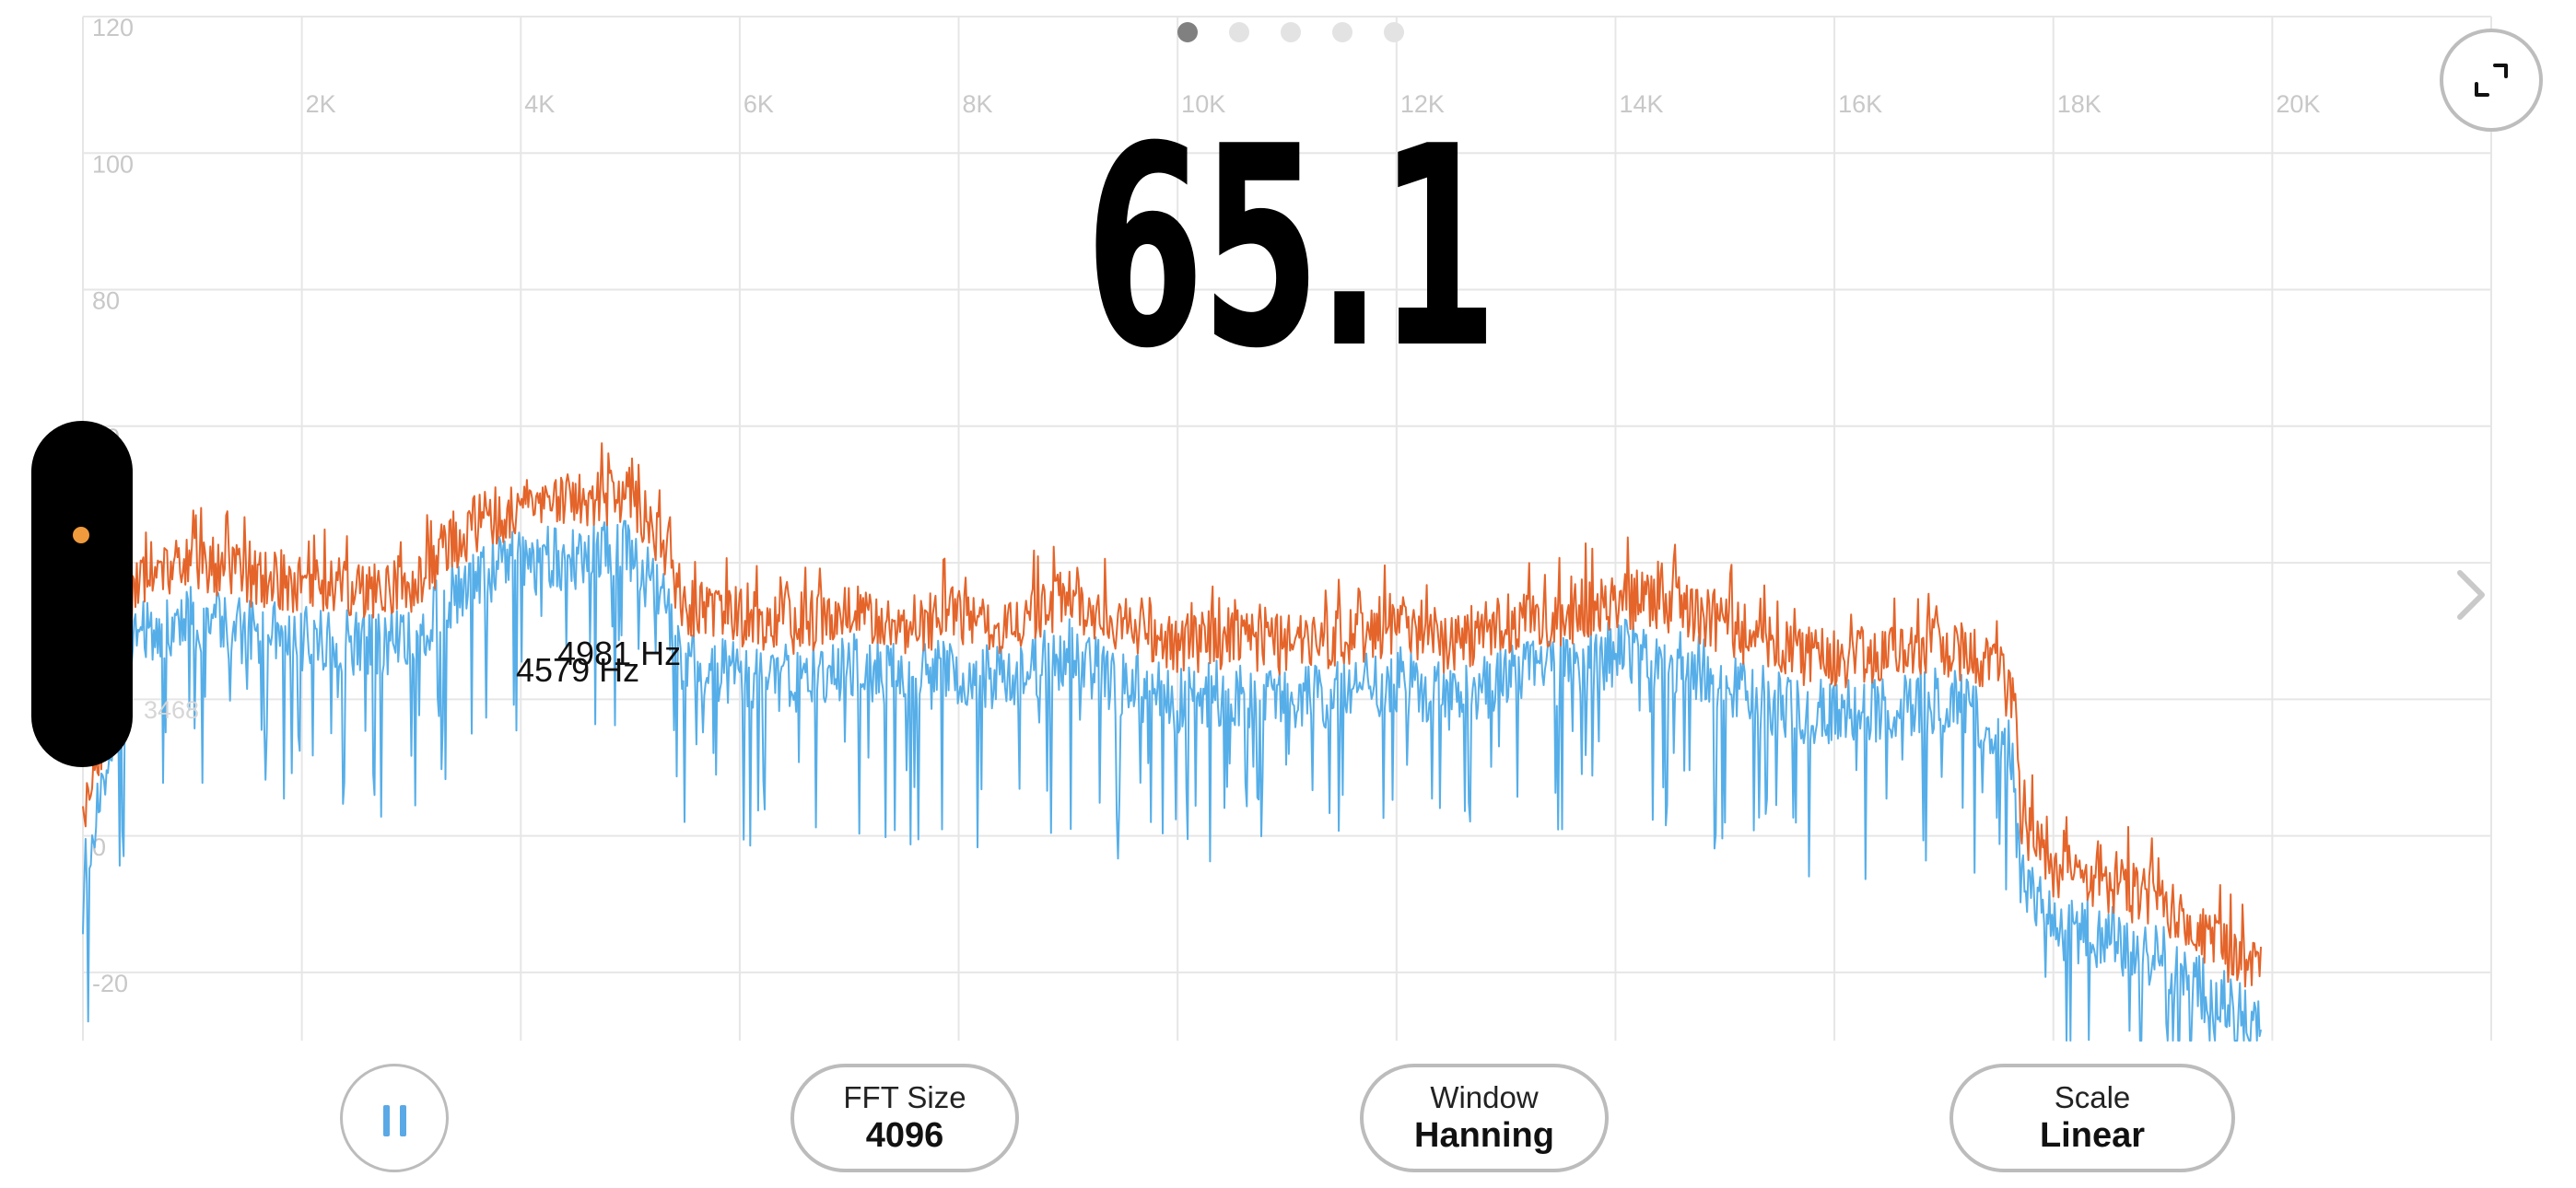 The height and width of the screenshot is (1188, 2576). What do you see at coordinates (1484, 1097) in the screenshot?
I see `window-label: Window` at bounding box center [1484, 1097].